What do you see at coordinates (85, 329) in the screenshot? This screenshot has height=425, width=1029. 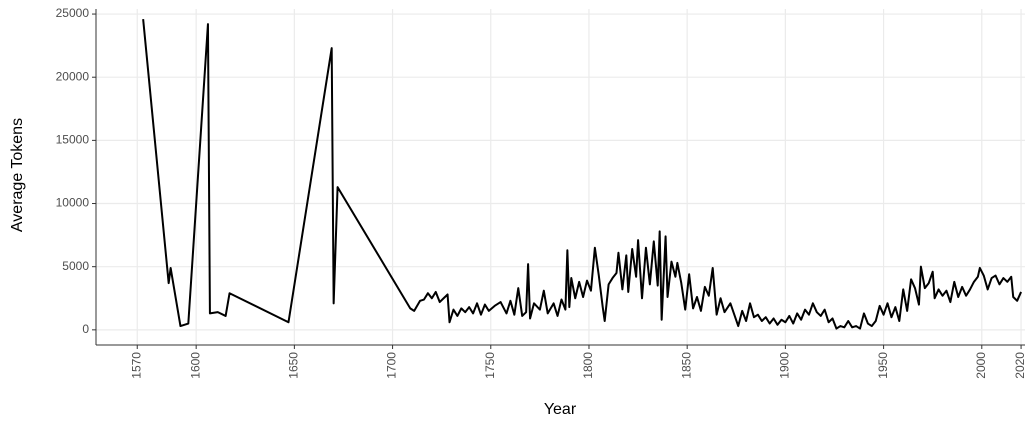 I see `y-tick-label: 0` at bounding box center [85, 329].